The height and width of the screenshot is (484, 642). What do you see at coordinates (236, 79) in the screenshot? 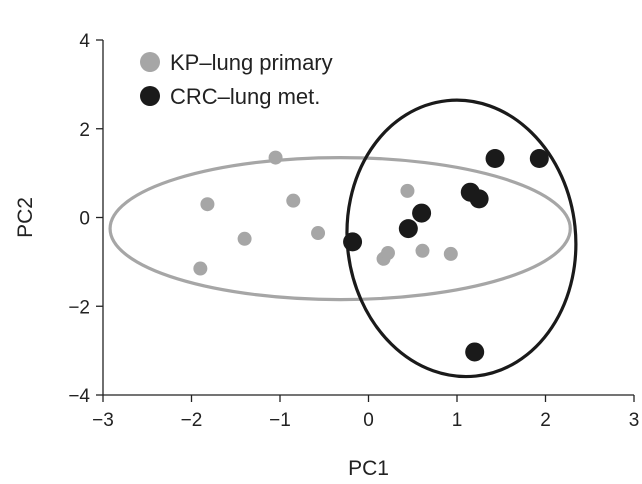
I see `legend: KP–lung primary CRC–lung met.` at bounding box center [236, 79].